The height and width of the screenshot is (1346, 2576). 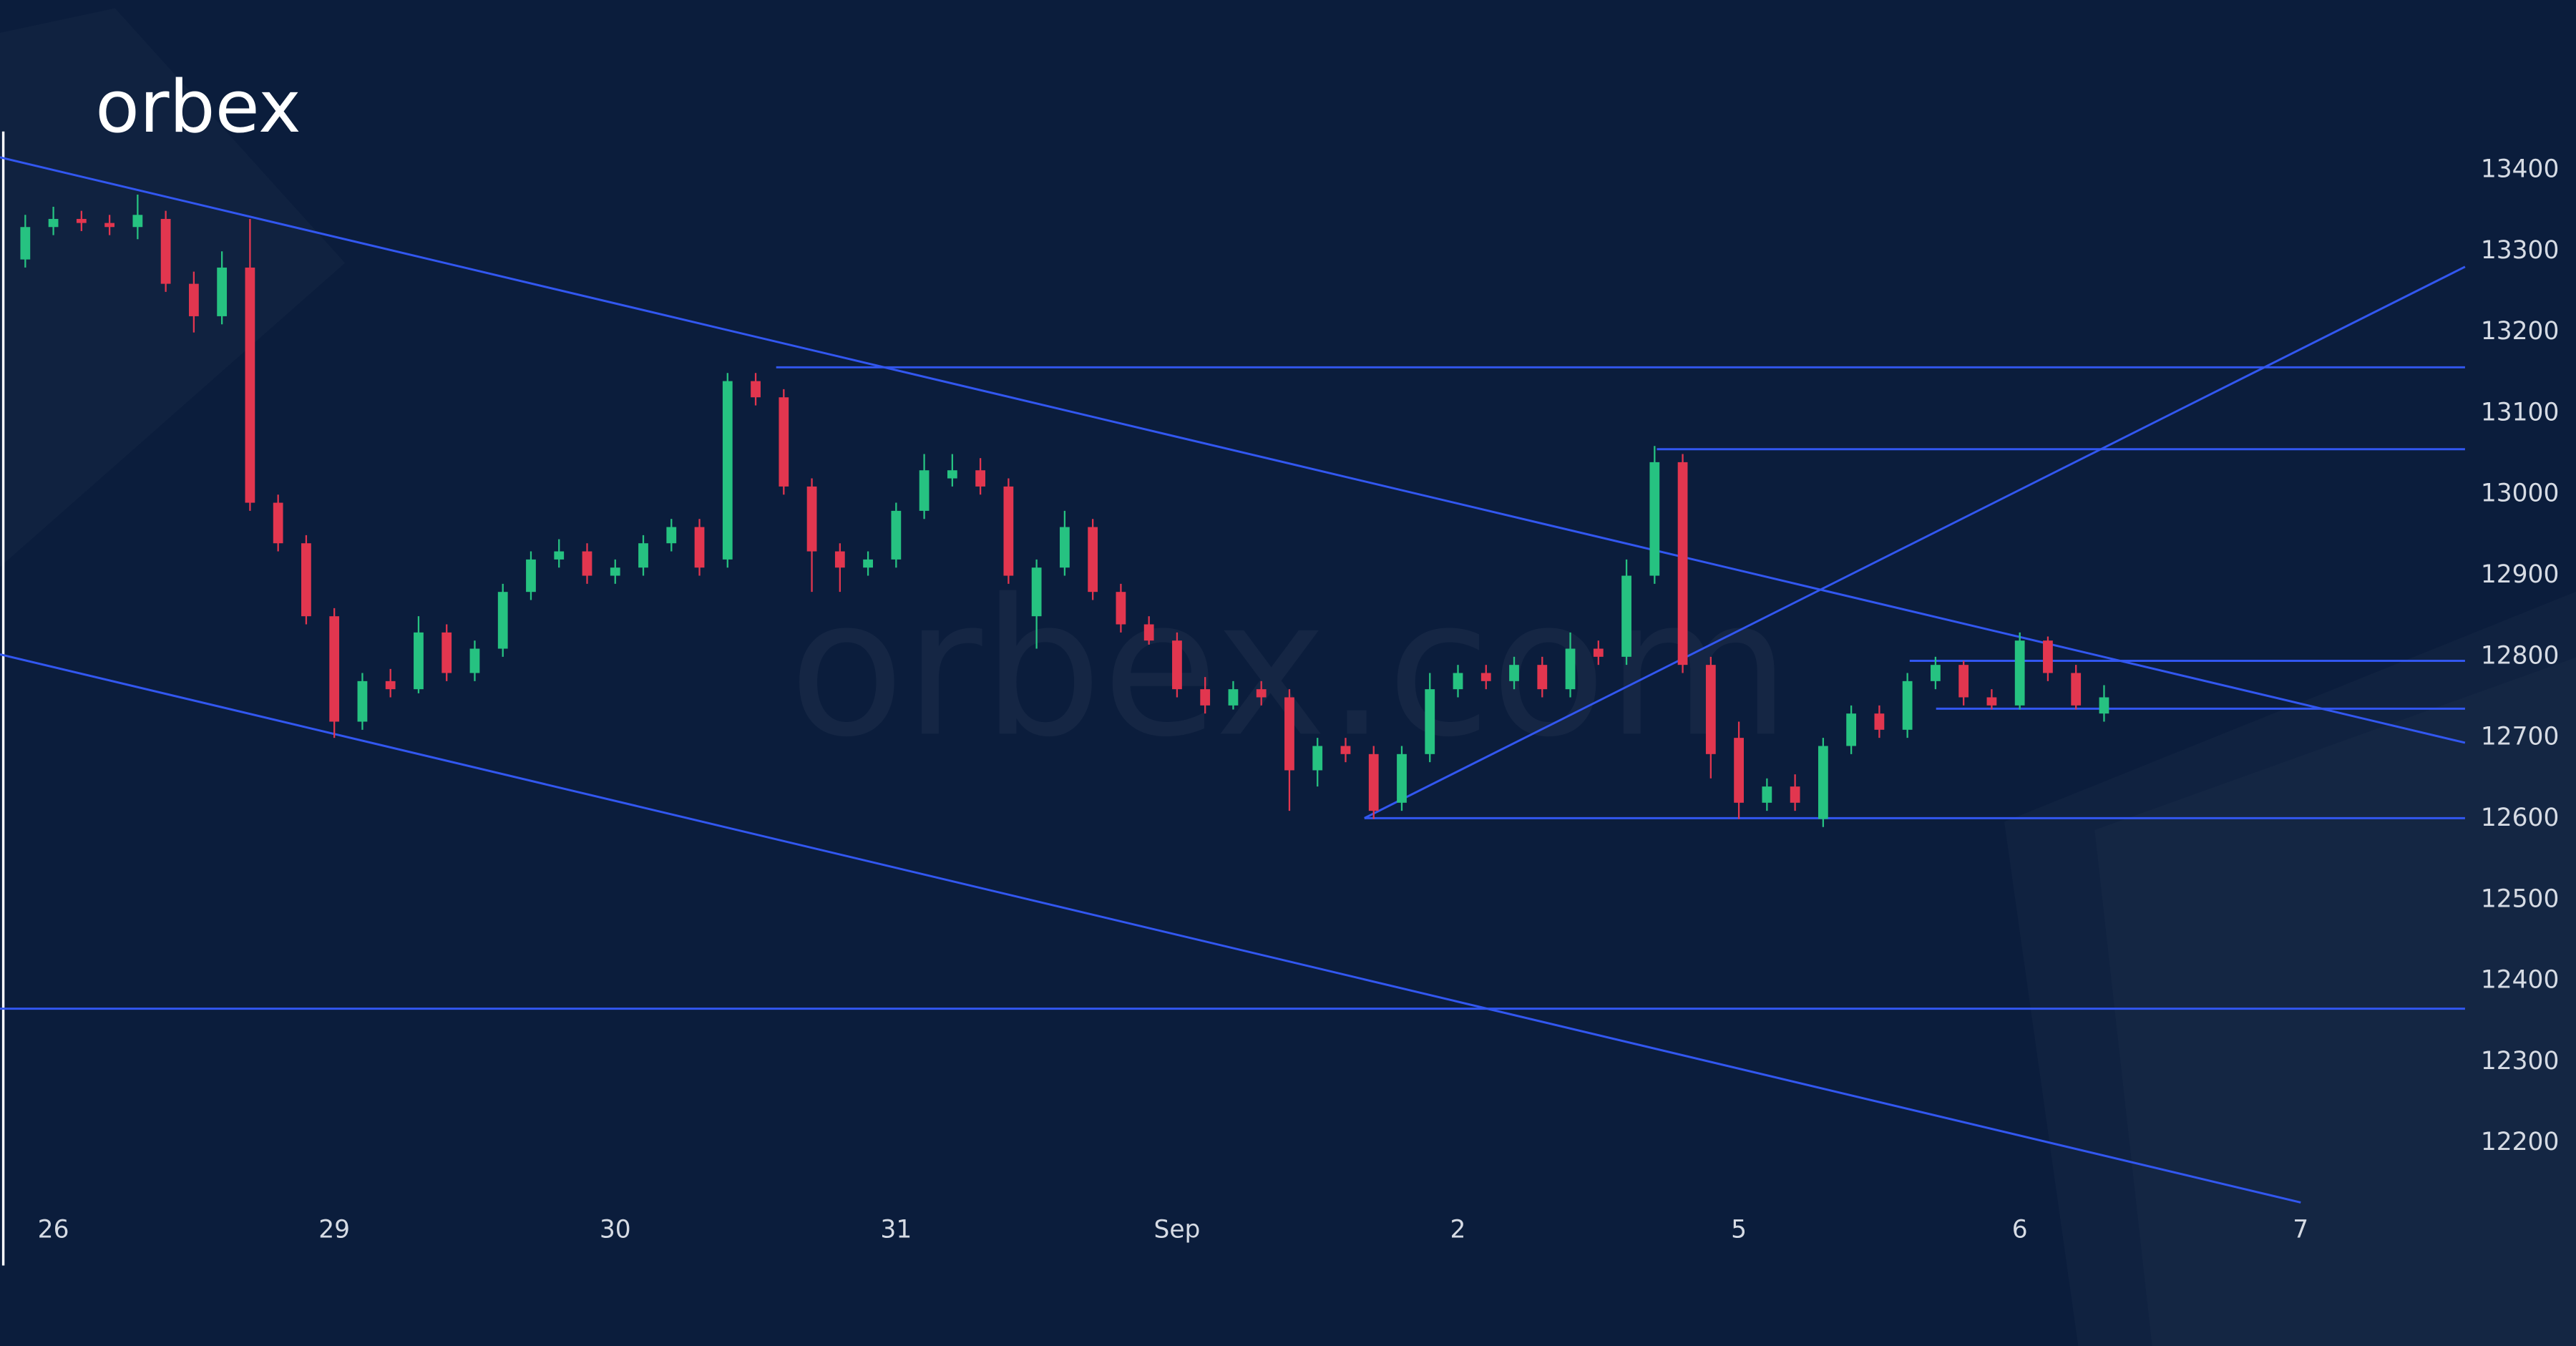 What do you see at coordinates (615, 1230) in the screenshot?
I see `x-tick-label: 30` at bounding box center [615, 1230].